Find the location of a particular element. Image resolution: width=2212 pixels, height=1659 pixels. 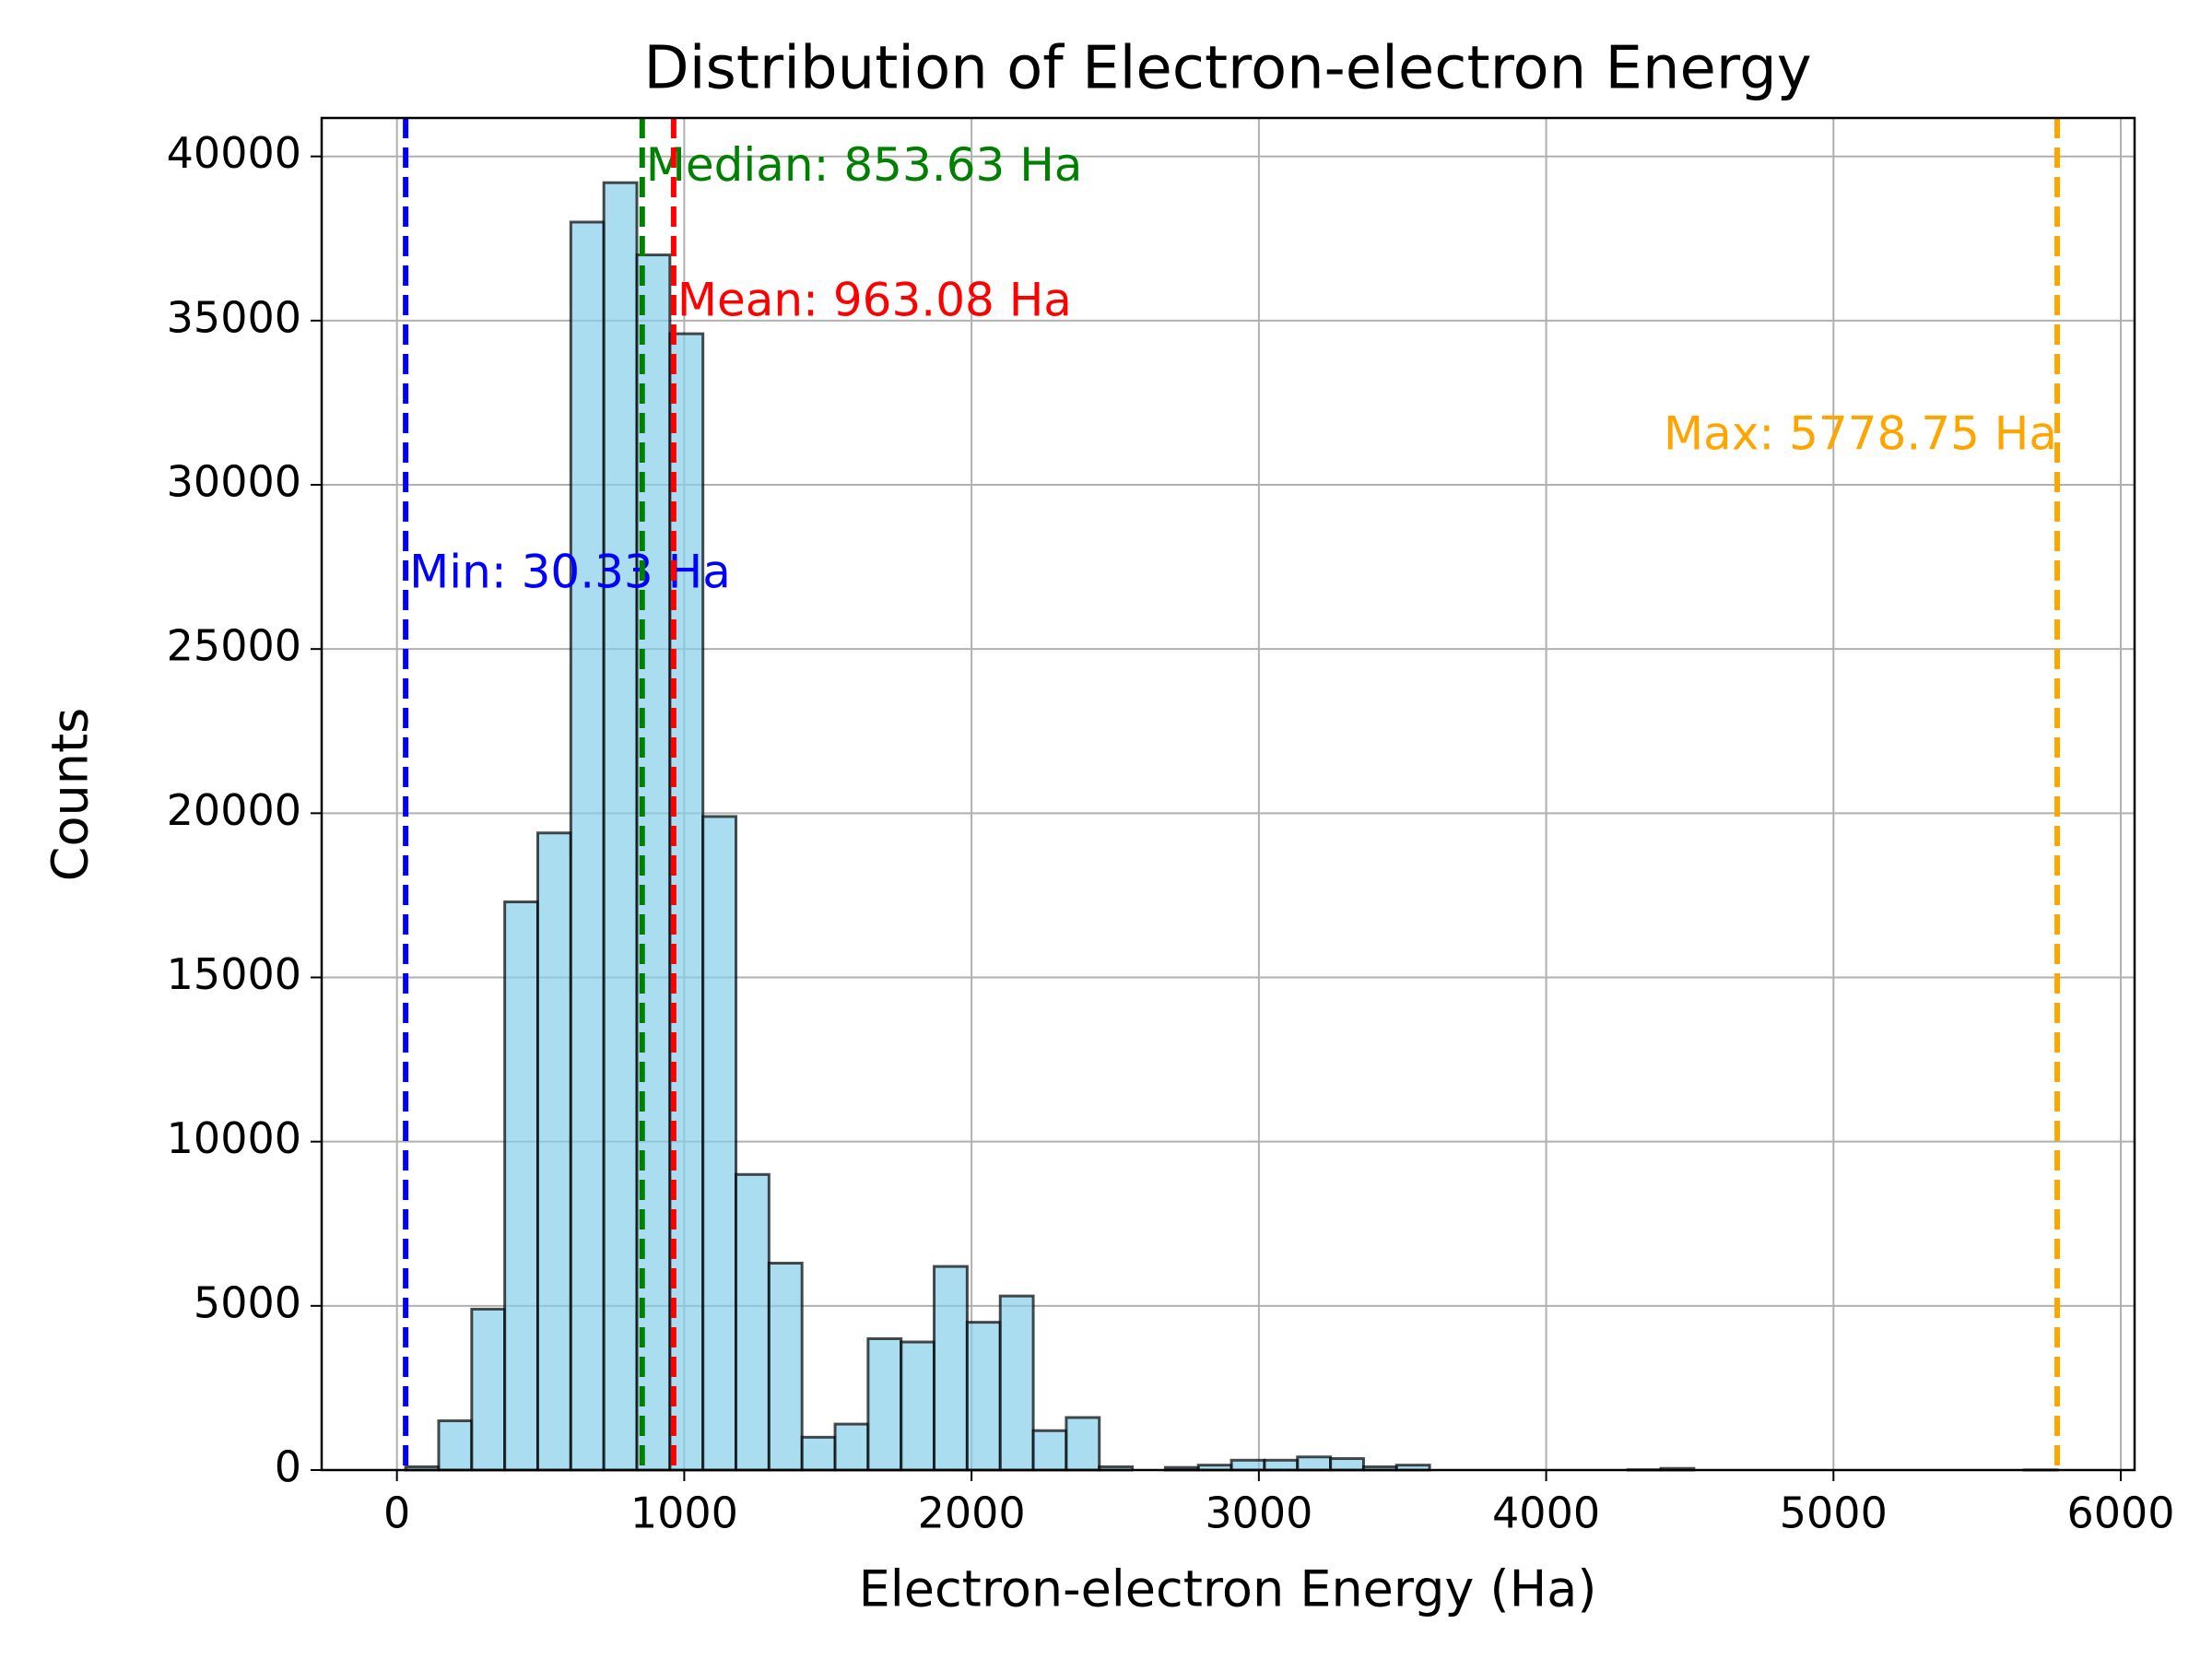

x-tick-label: 1000 is located at coordinates (684, 1513).